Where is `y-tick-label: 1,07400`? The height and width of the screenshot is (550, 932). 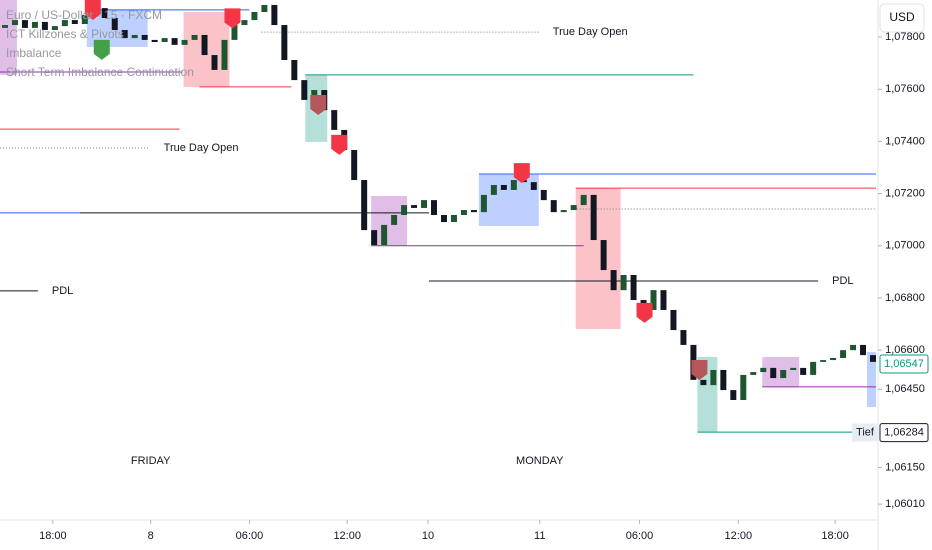
y-tick-label: 1,07400 is located at coordinates (905, 141).